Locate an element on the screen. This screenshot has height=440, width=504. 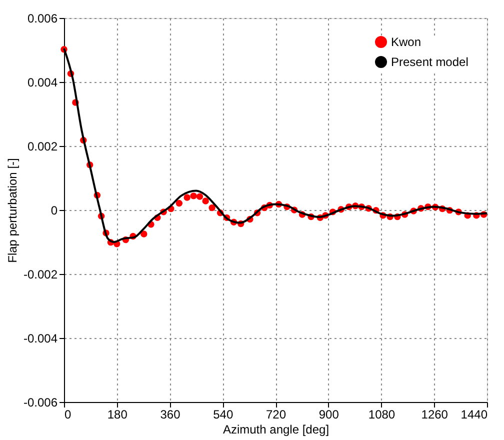
x-tick-label: 720 is located at coordinates (276, 415).